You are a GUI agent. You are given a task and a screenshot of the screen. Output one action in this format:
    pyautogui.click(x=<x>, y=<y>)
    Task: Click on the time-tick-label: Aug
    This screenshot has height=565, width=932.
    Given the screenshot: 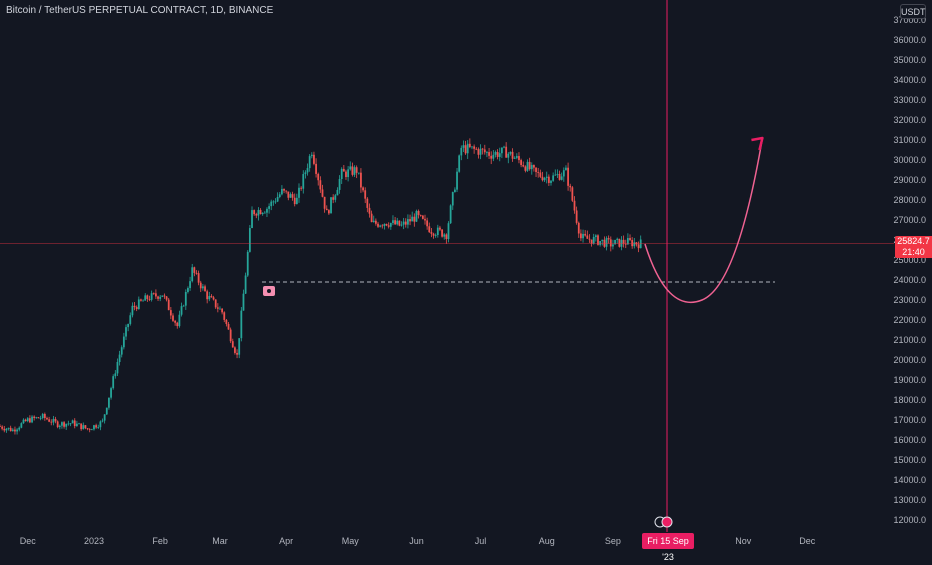 What is the action you would take?
    pyautogui.click(x=547, y=541)
    